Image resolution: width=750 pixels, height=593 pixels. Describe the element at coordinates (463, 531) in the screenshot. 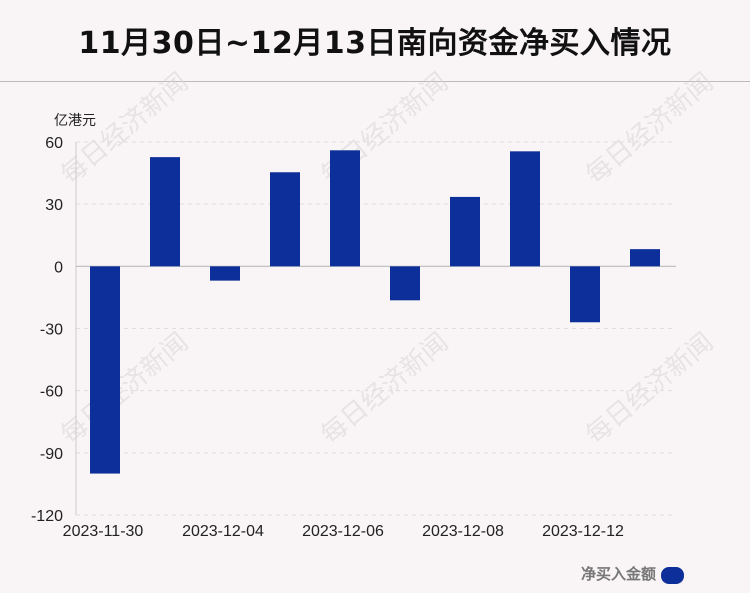

I see `x-tick-label: 2023-12-08` at that location.